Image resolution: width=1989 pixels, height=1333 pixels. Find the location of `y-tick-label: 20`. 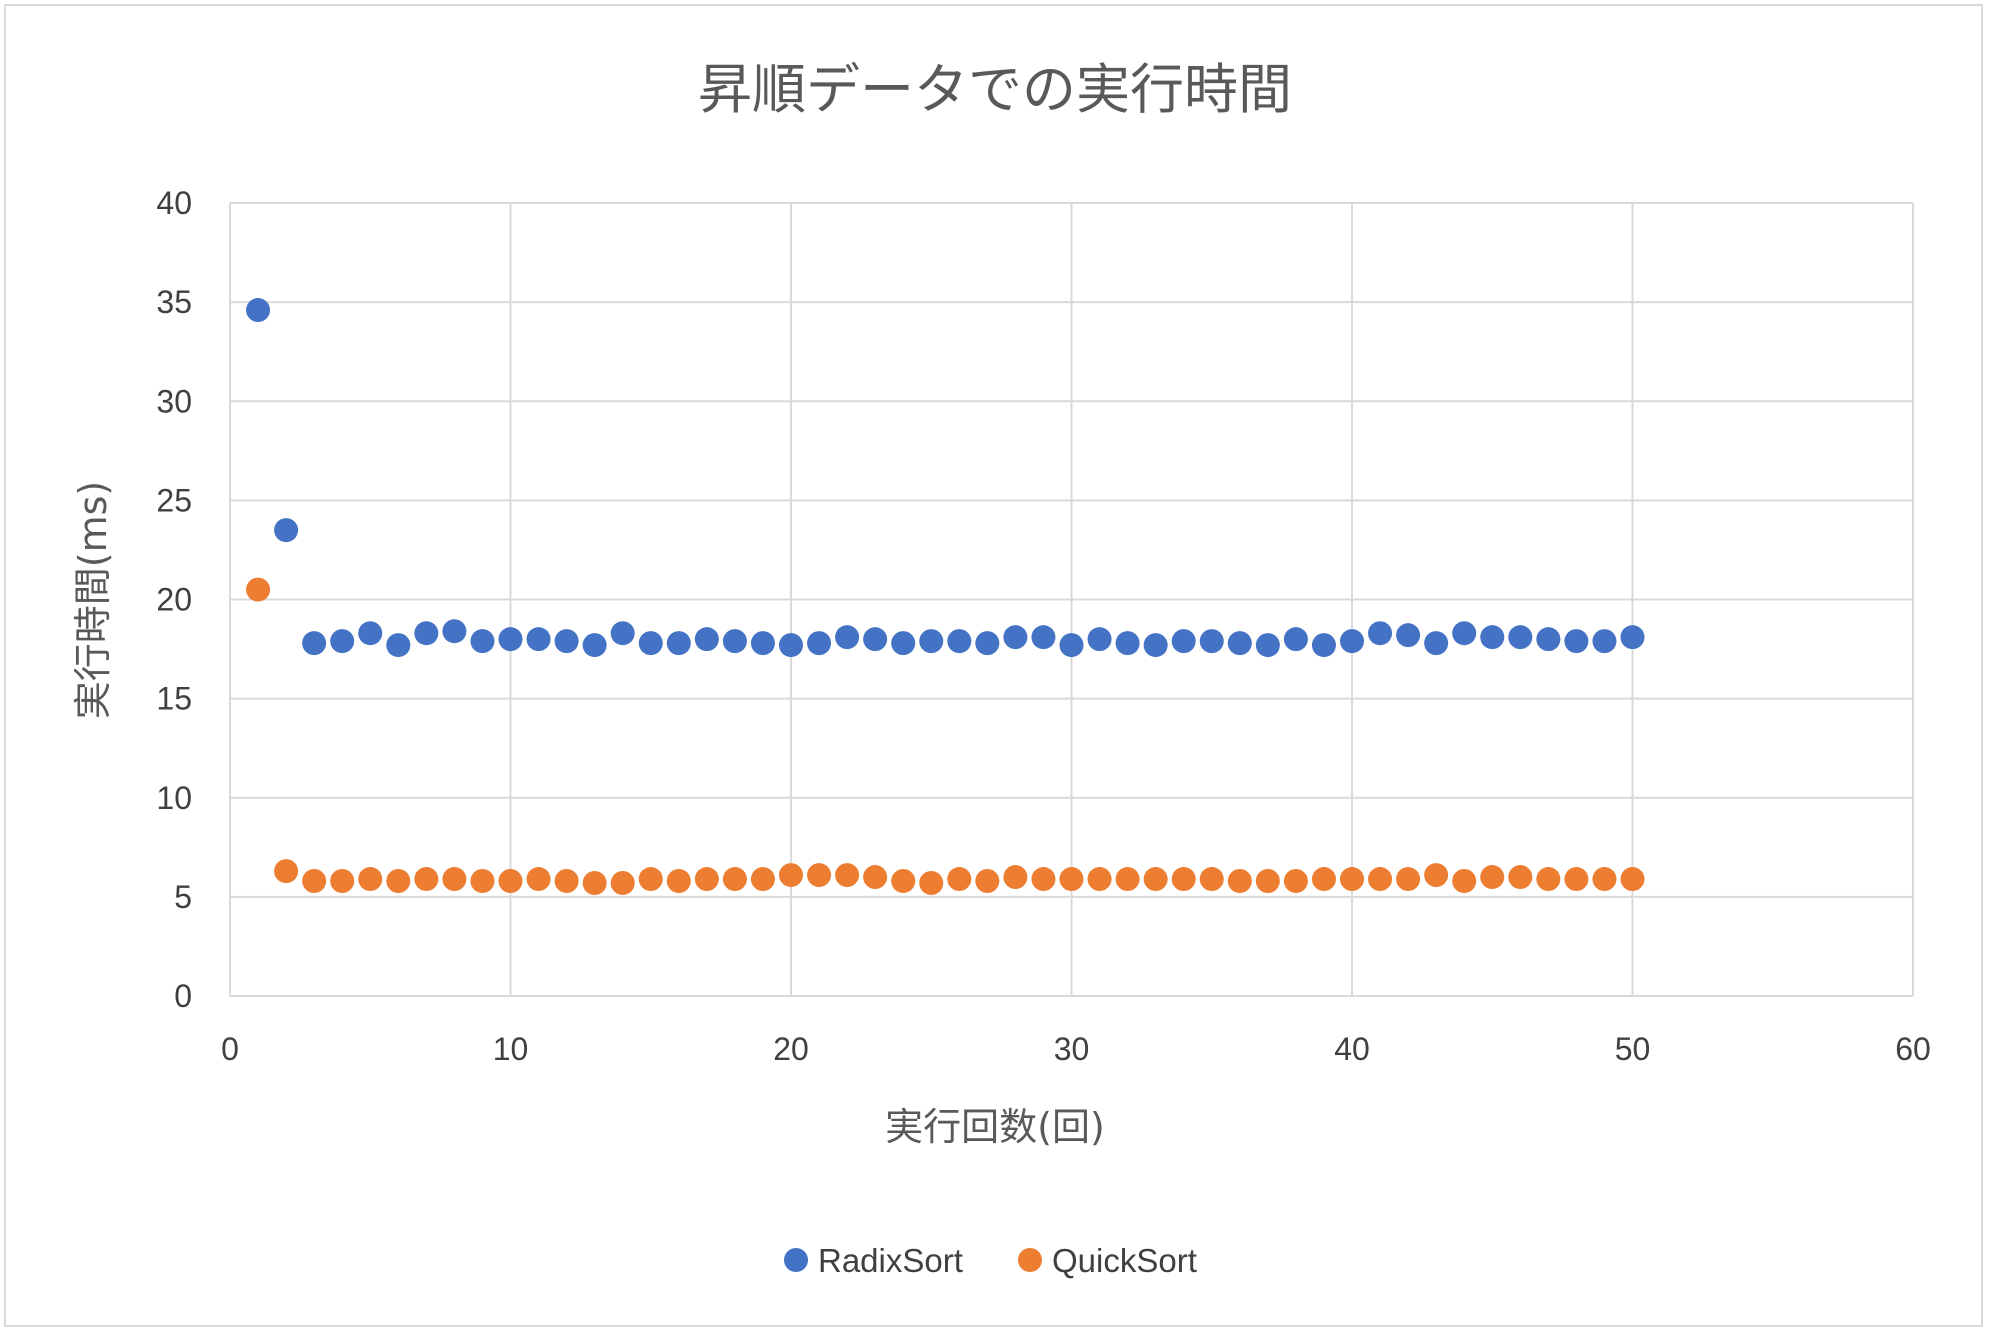

y-tick-label: 20 is located at coordinates (174, 600).